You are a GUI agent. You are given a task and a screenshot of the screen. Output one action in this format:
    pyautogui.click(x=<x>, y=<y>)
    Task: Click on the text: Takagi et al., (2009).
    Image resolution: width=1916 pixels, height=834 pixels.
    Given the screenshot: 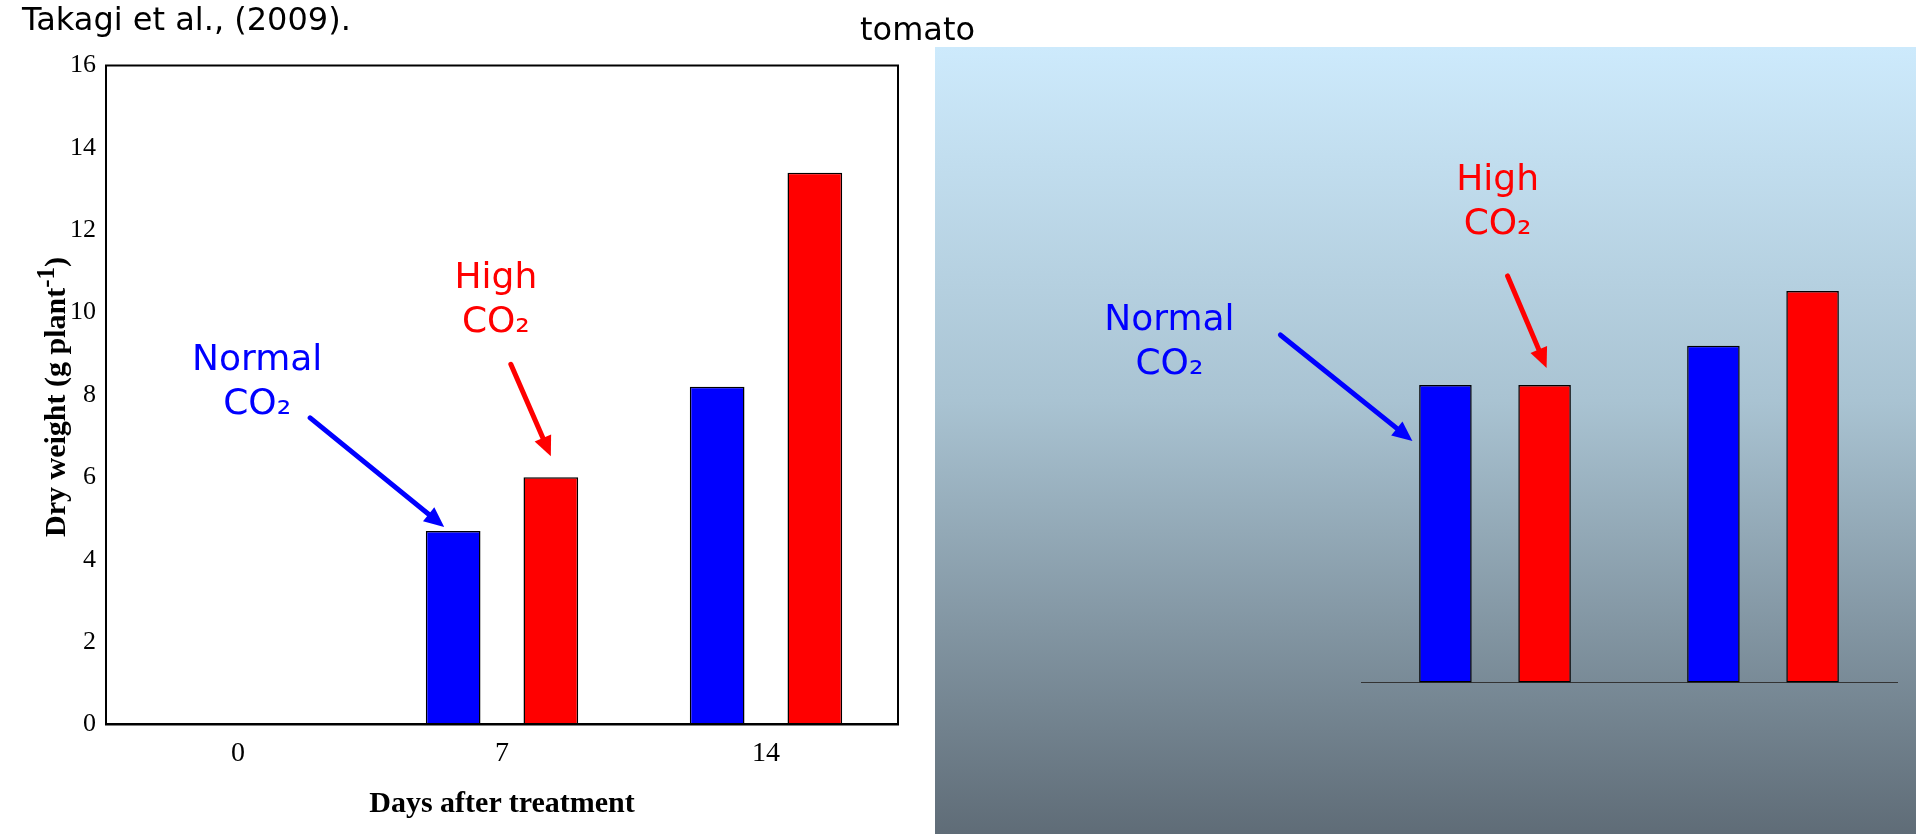 What is the action you would take?
    pyautogui.click(x=186, y=19)
    